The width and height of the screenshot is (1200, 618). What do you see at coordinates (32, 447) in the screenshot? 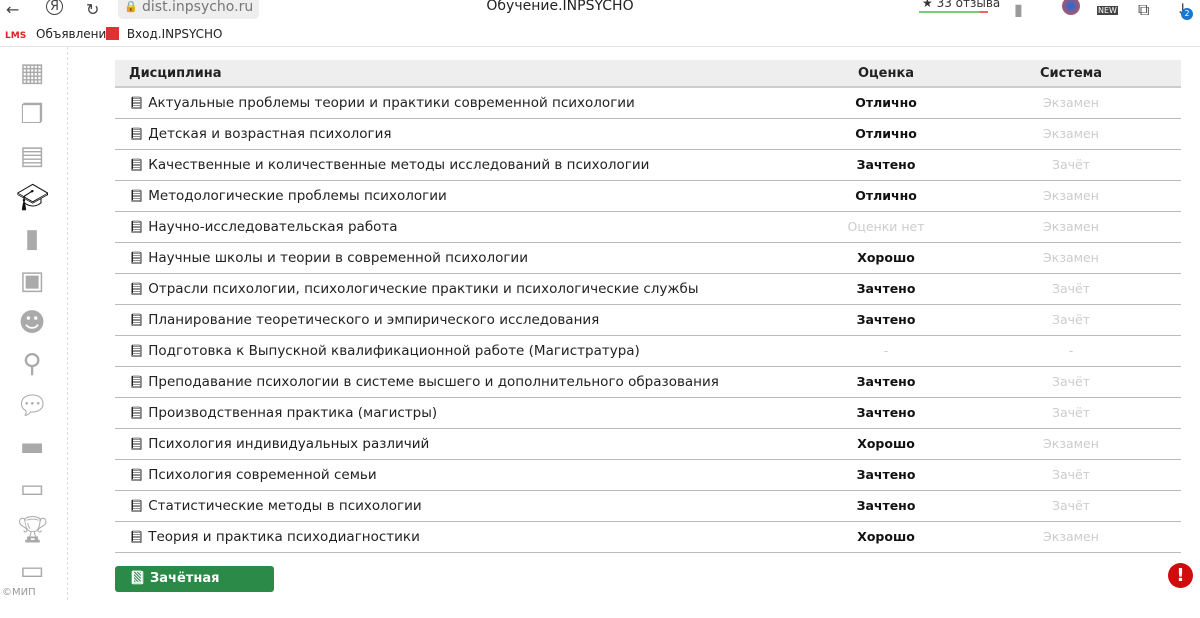
I see `folder-icon: ▬` at bounding box center [32, 447].